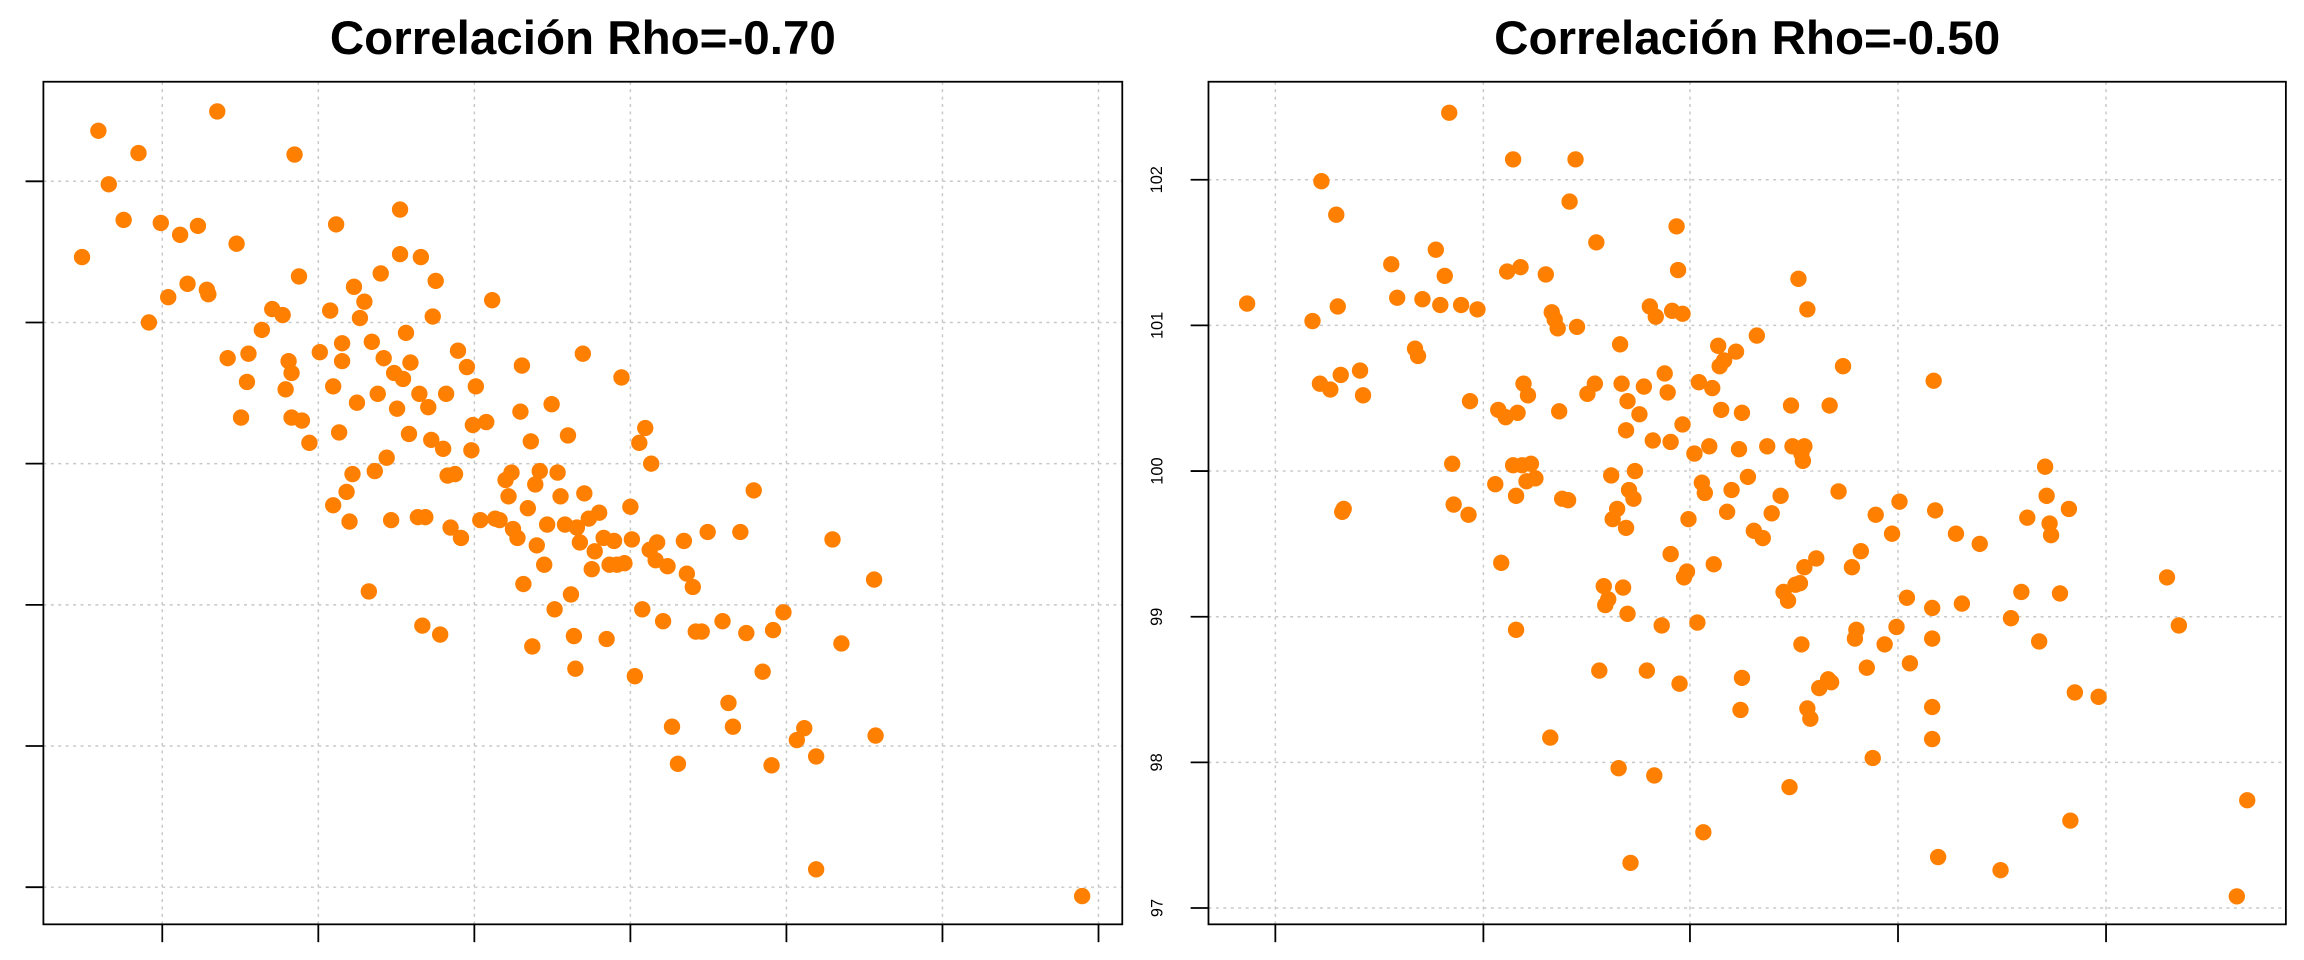 The image size is (2304, 960). I want to click on y-tick-label: 97, so click(1157, 908).